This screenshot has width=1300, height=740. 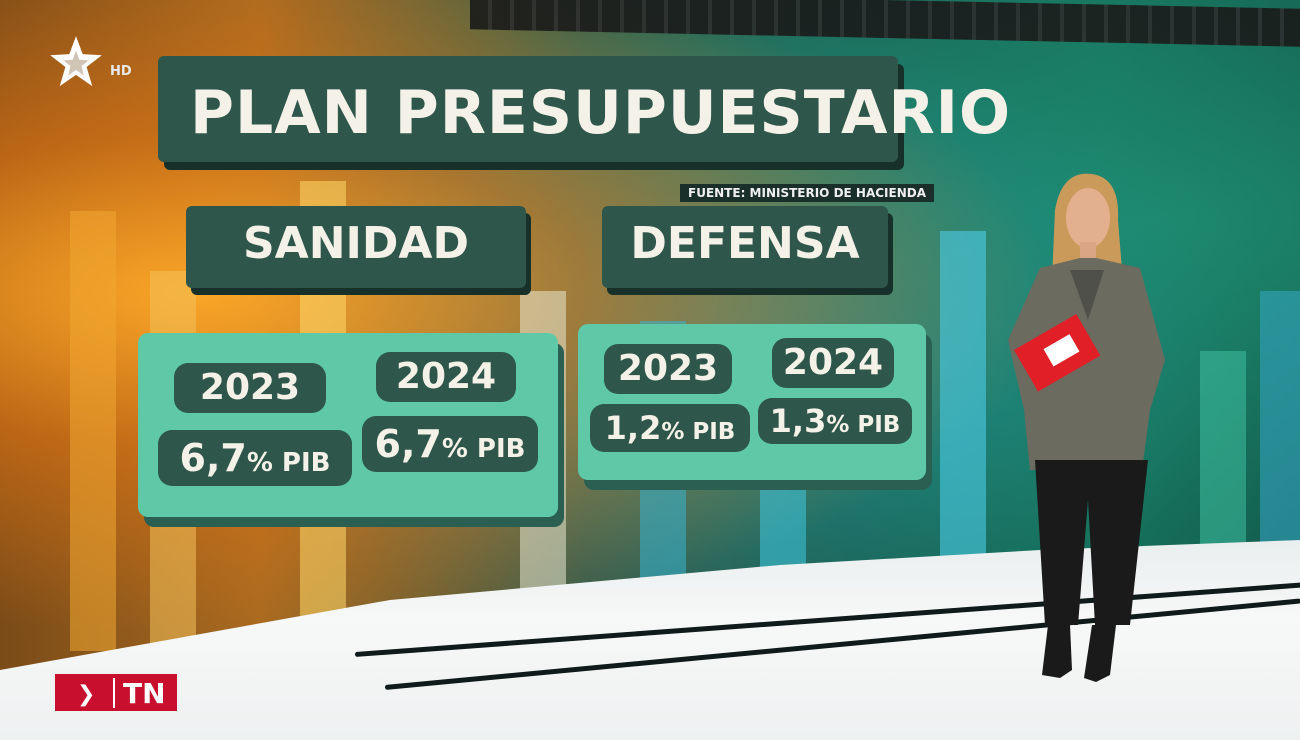 I want to click on chevron-right-icon: ❯, so click(x=86, y=694).